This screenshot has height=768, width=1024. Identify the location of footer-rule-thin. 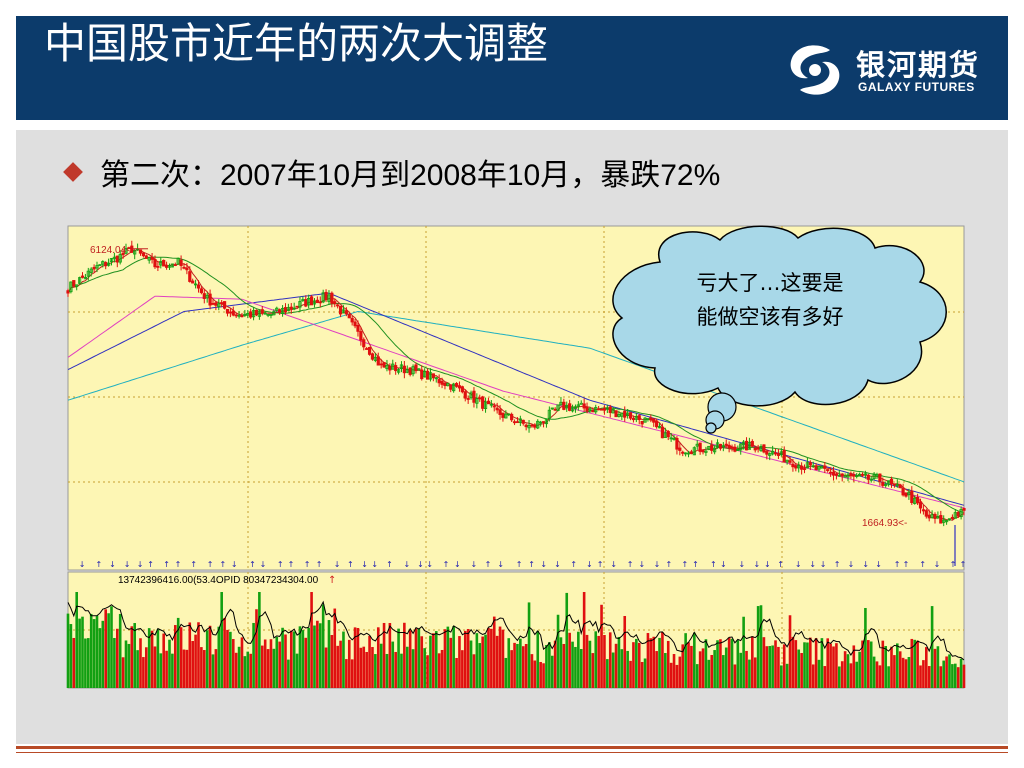
(512, 752).